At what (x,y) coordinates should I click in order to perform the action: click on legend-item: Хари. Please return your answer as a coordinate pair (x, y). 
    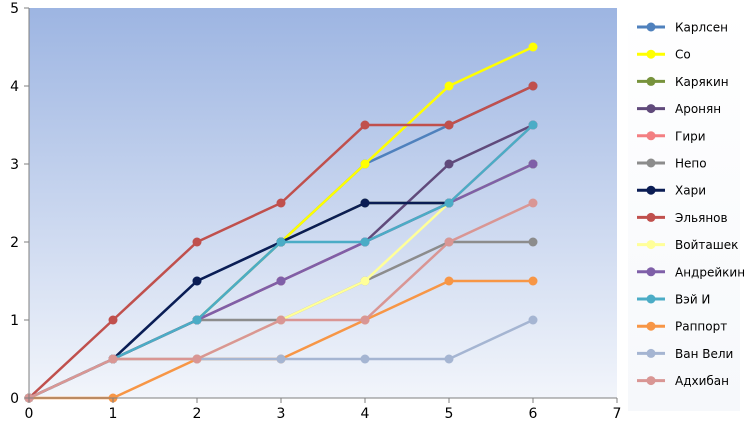
    Looking at the image, I should click on (671, 191).